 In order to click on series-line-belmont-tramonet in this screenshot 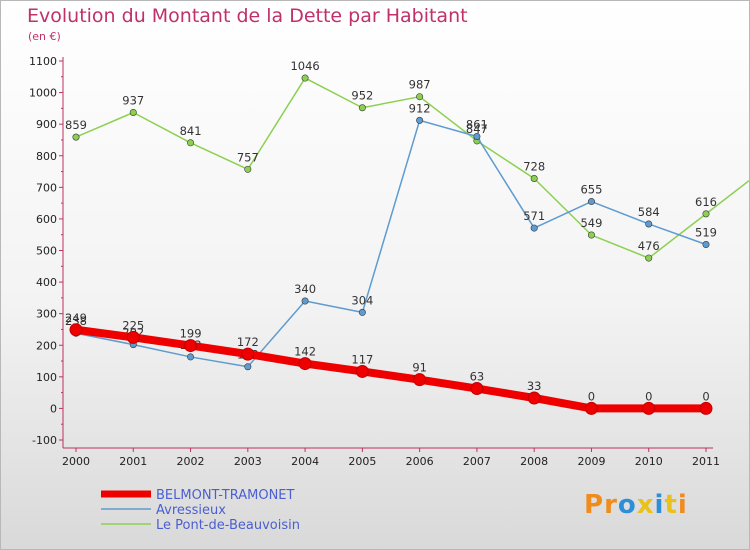, I will do `click(390, 369)`.